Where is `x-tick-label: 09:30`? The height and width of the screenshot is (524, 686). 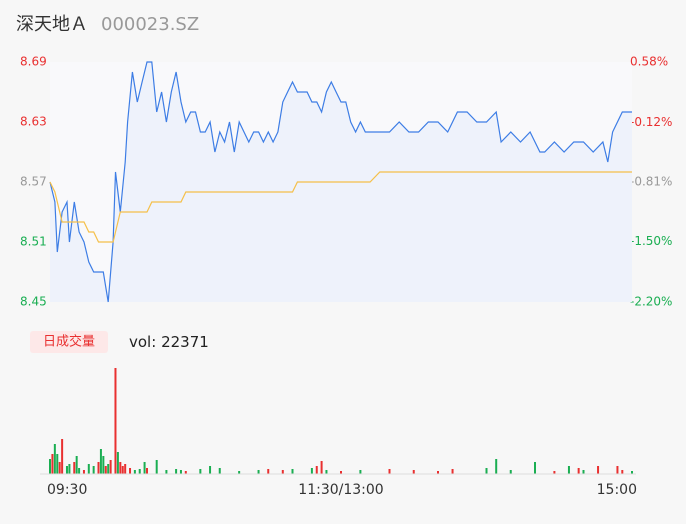
x-tick-label: 09:30 is located at coordinates (67, 490).